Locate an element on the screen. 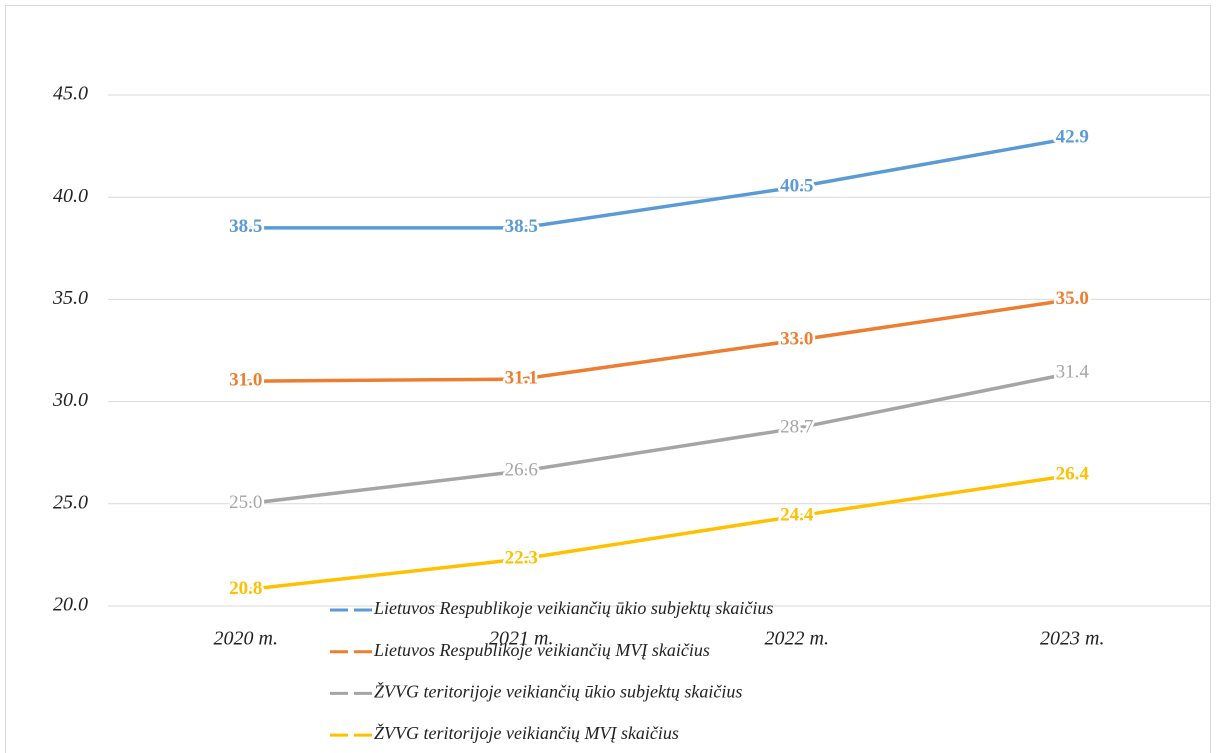 Image resolution: width=1216 pixels, height=753 pixels. y-tick-label: 20.0 is located at coordinates (70, 605).